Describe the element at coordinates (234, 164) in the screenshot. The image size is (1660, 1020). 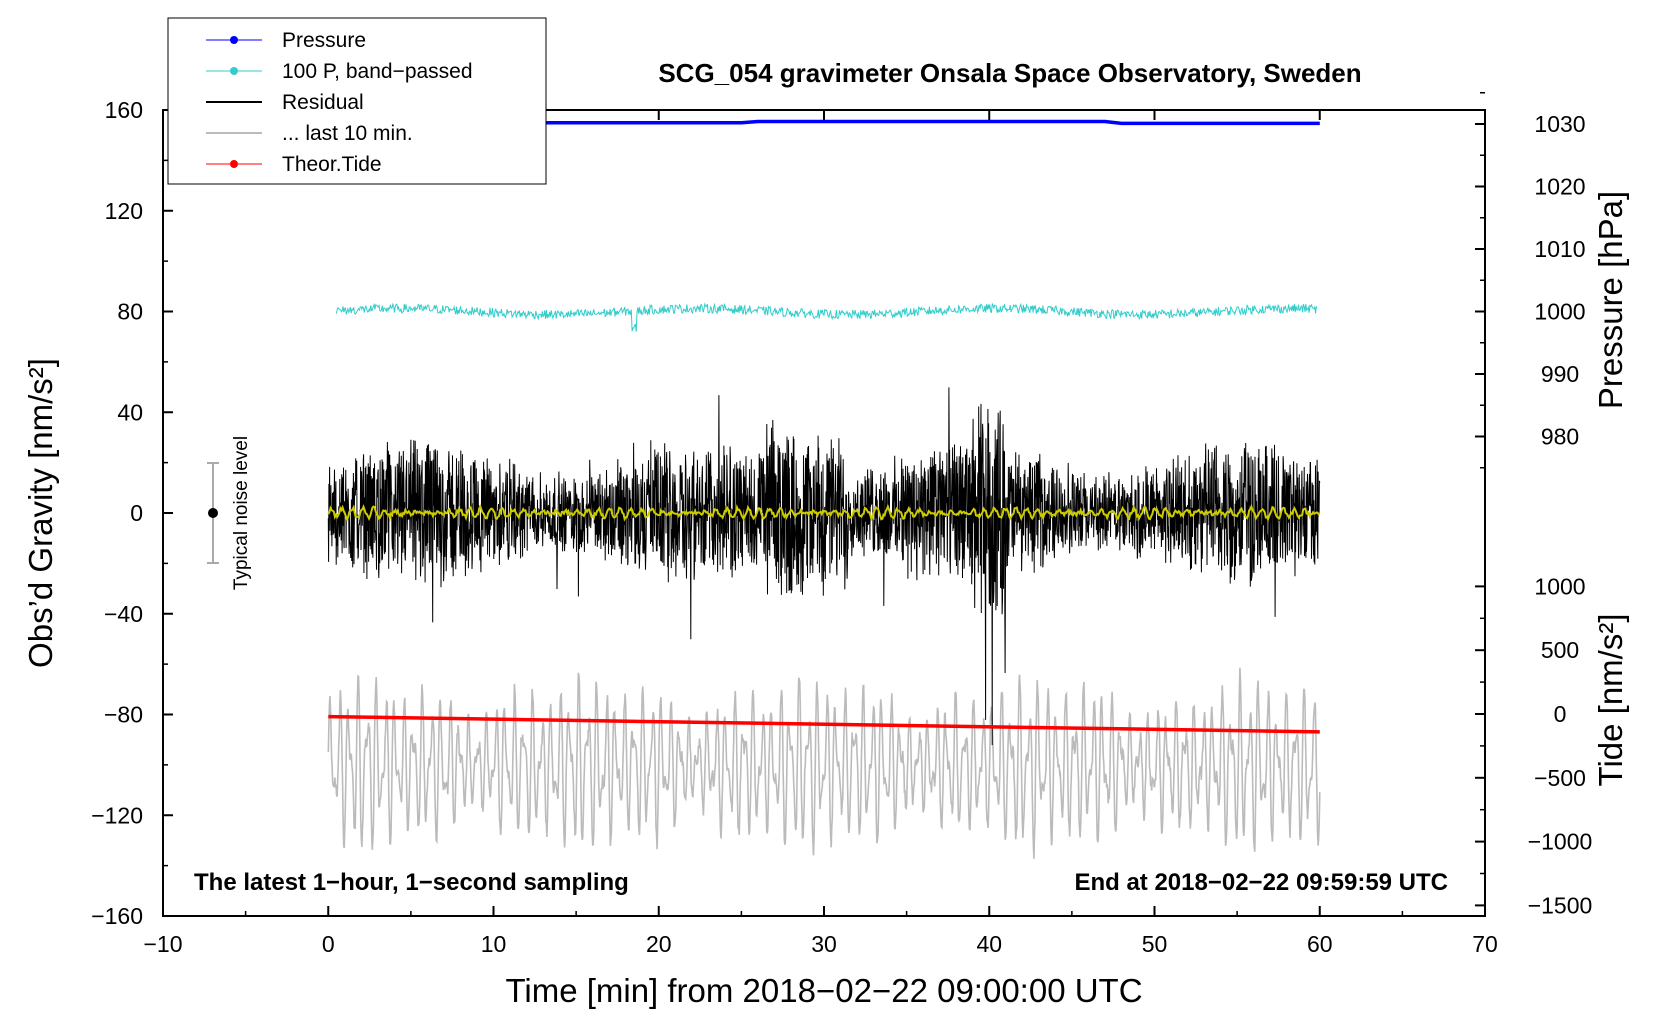
I see `legend-marker-tide` at that location.